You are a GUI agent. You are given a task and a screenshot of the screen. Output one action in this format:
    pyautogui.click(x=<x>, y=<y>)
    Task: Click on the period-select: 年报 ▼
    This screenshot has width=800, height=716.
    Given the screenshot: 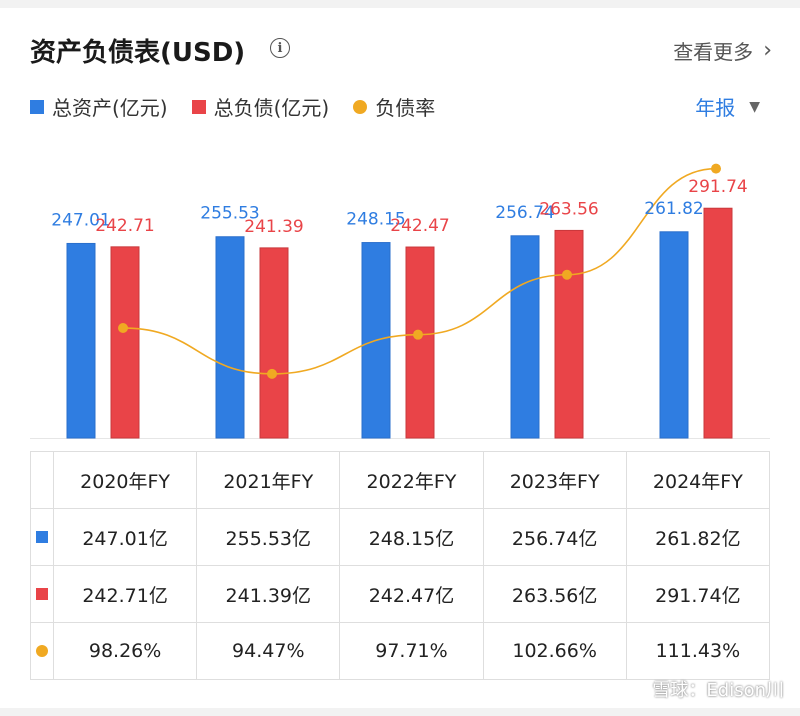 What is the action you would take?
    pyautogui.click(x=727, y=106)
    